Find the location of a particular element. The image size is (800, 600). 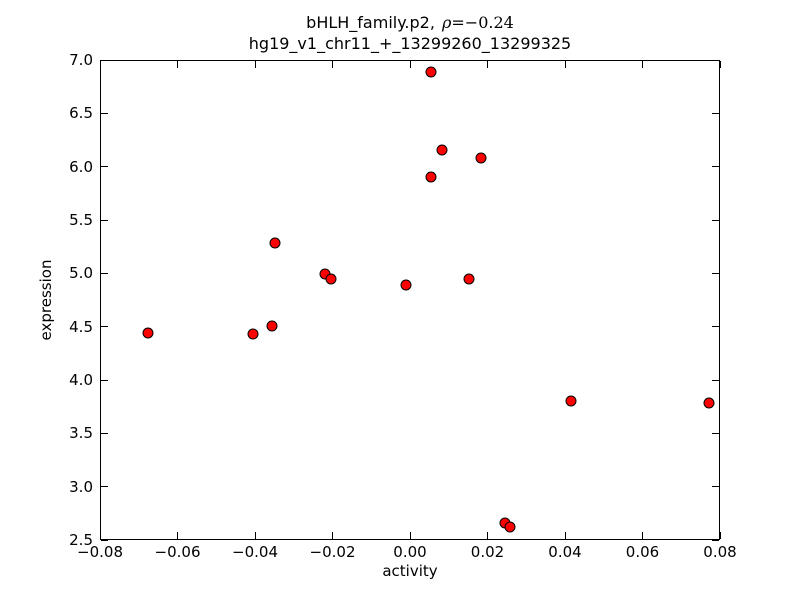

rho-value: =−0.24 is located at coordinates (482, 22).